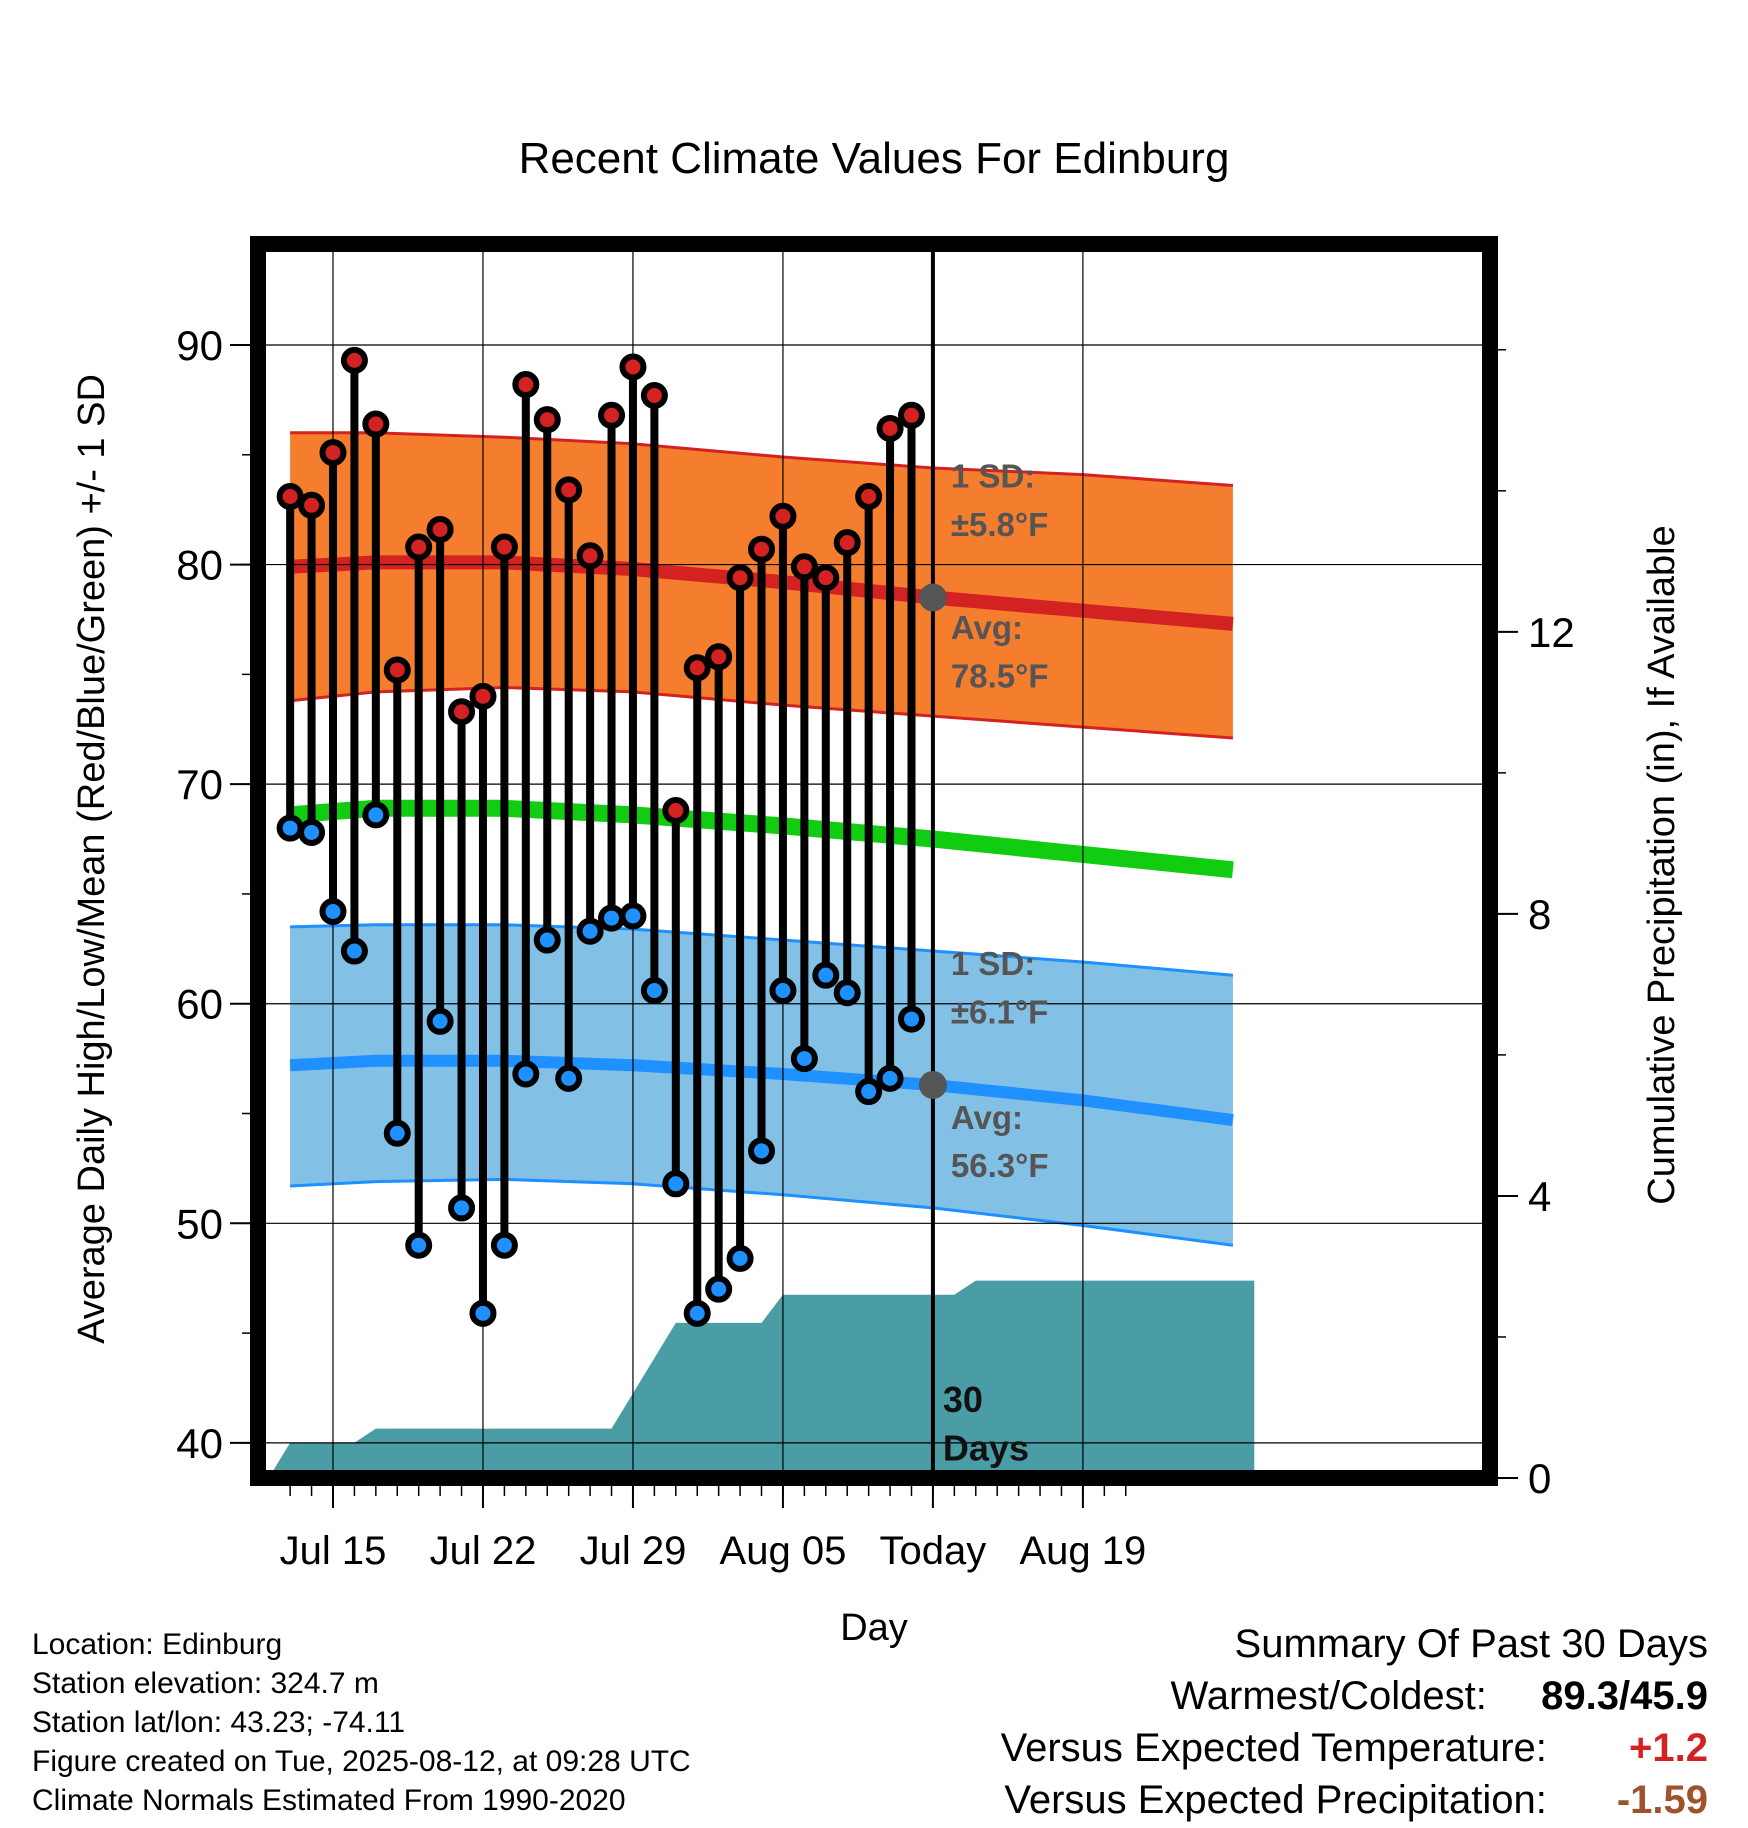 The width and height of the screenshot is (1748, 1828). What do you see at coordinates (999, 524) in the screenshot?
I see `high-sd-value: ±5.8°F` at bounding box center [999, 524].